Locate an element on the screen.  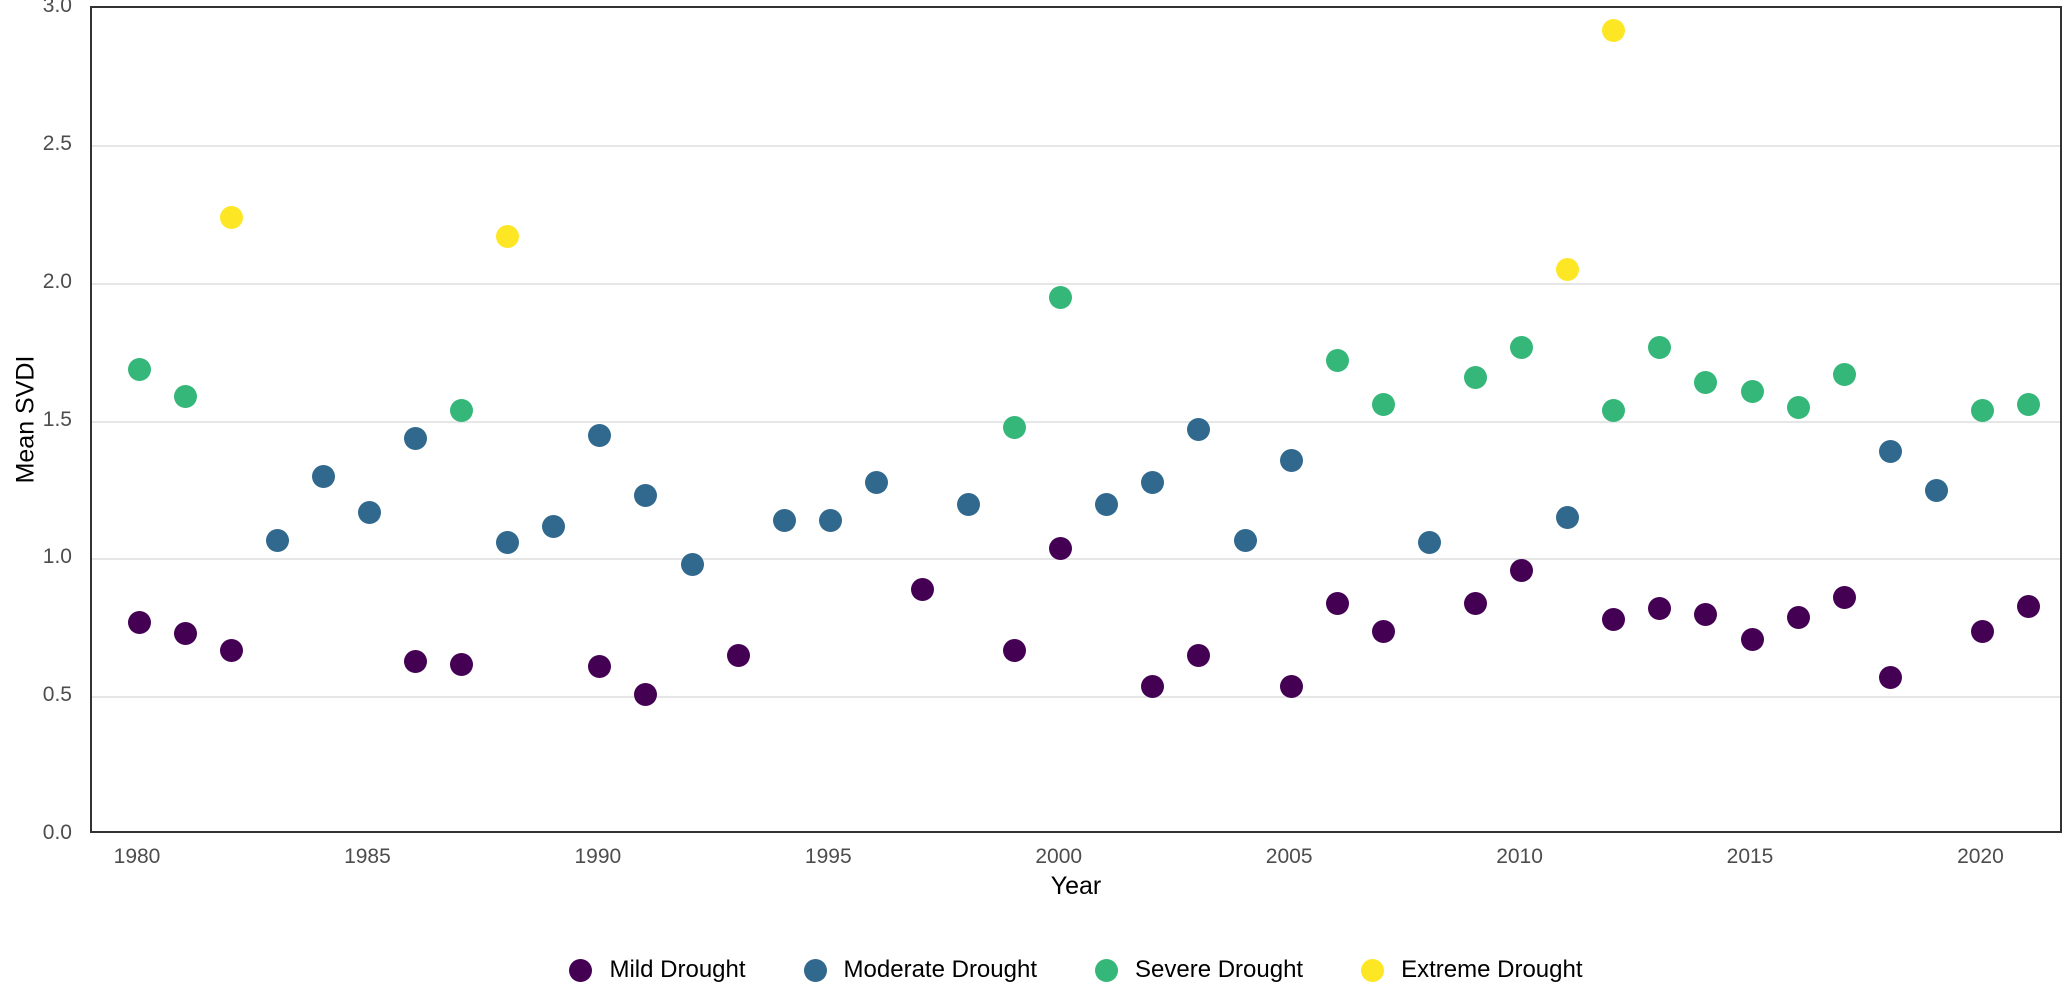
data-point-mild-drought-2010 is located at coordinates (1522, 570).